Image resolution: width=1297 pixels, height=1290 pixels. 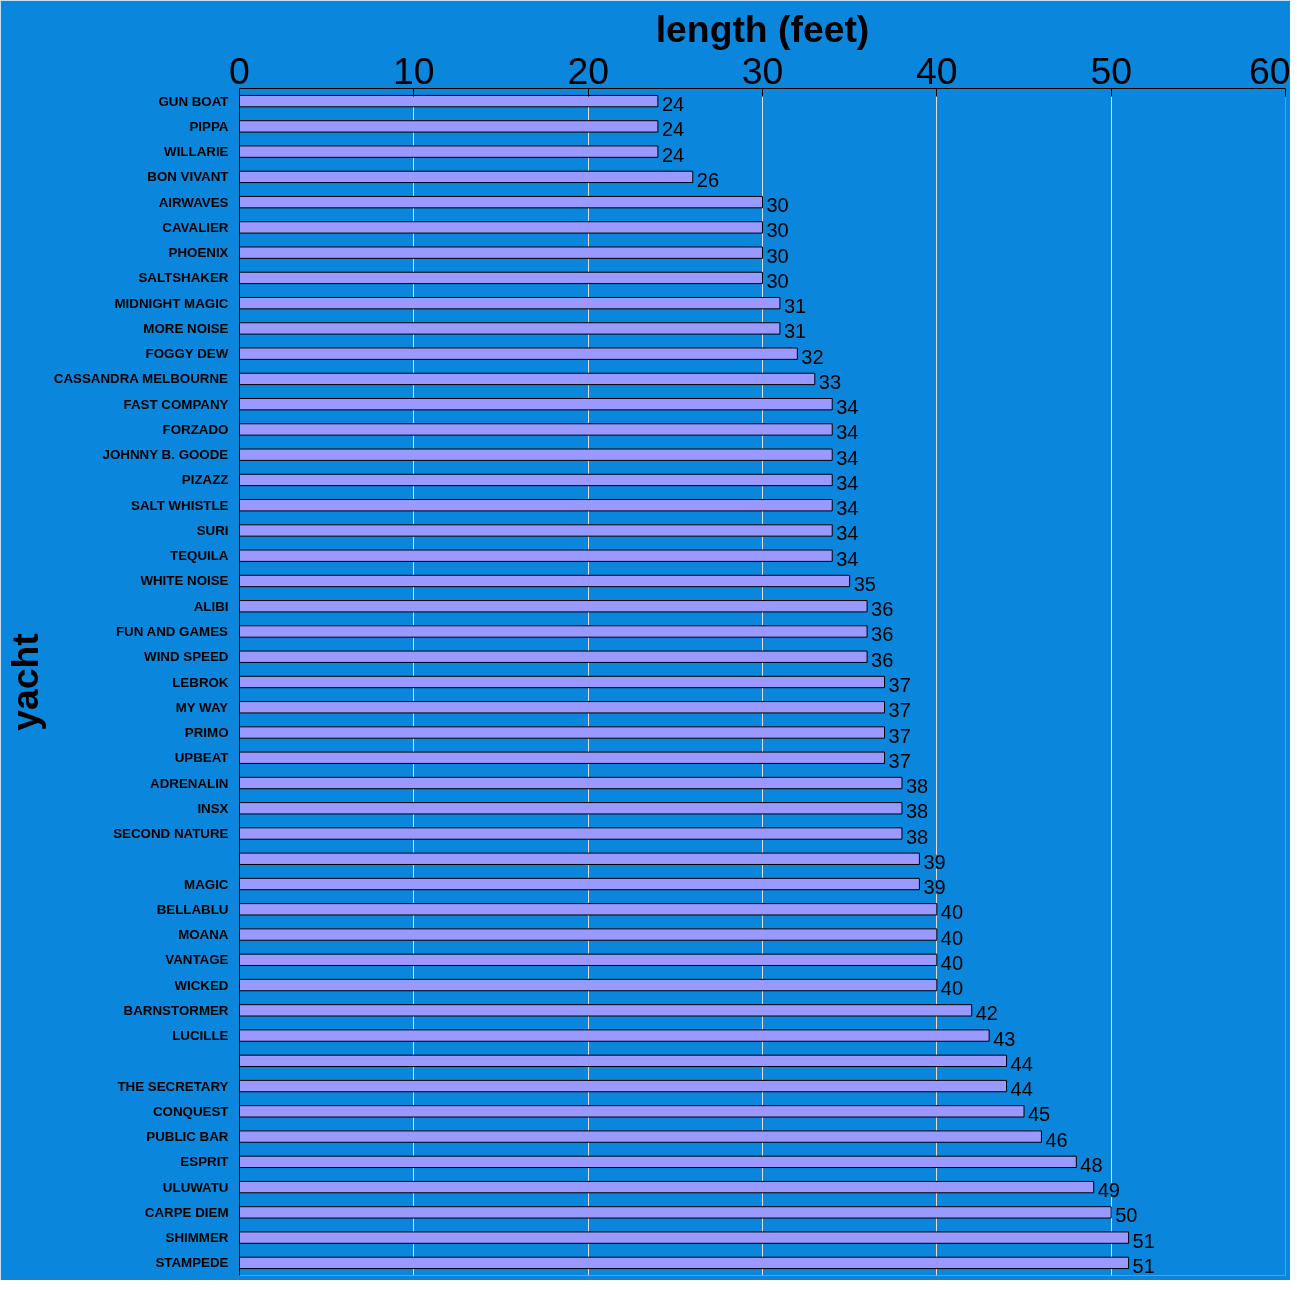 I want to click on x-tick-label: 30, so click(x=762, y=70).